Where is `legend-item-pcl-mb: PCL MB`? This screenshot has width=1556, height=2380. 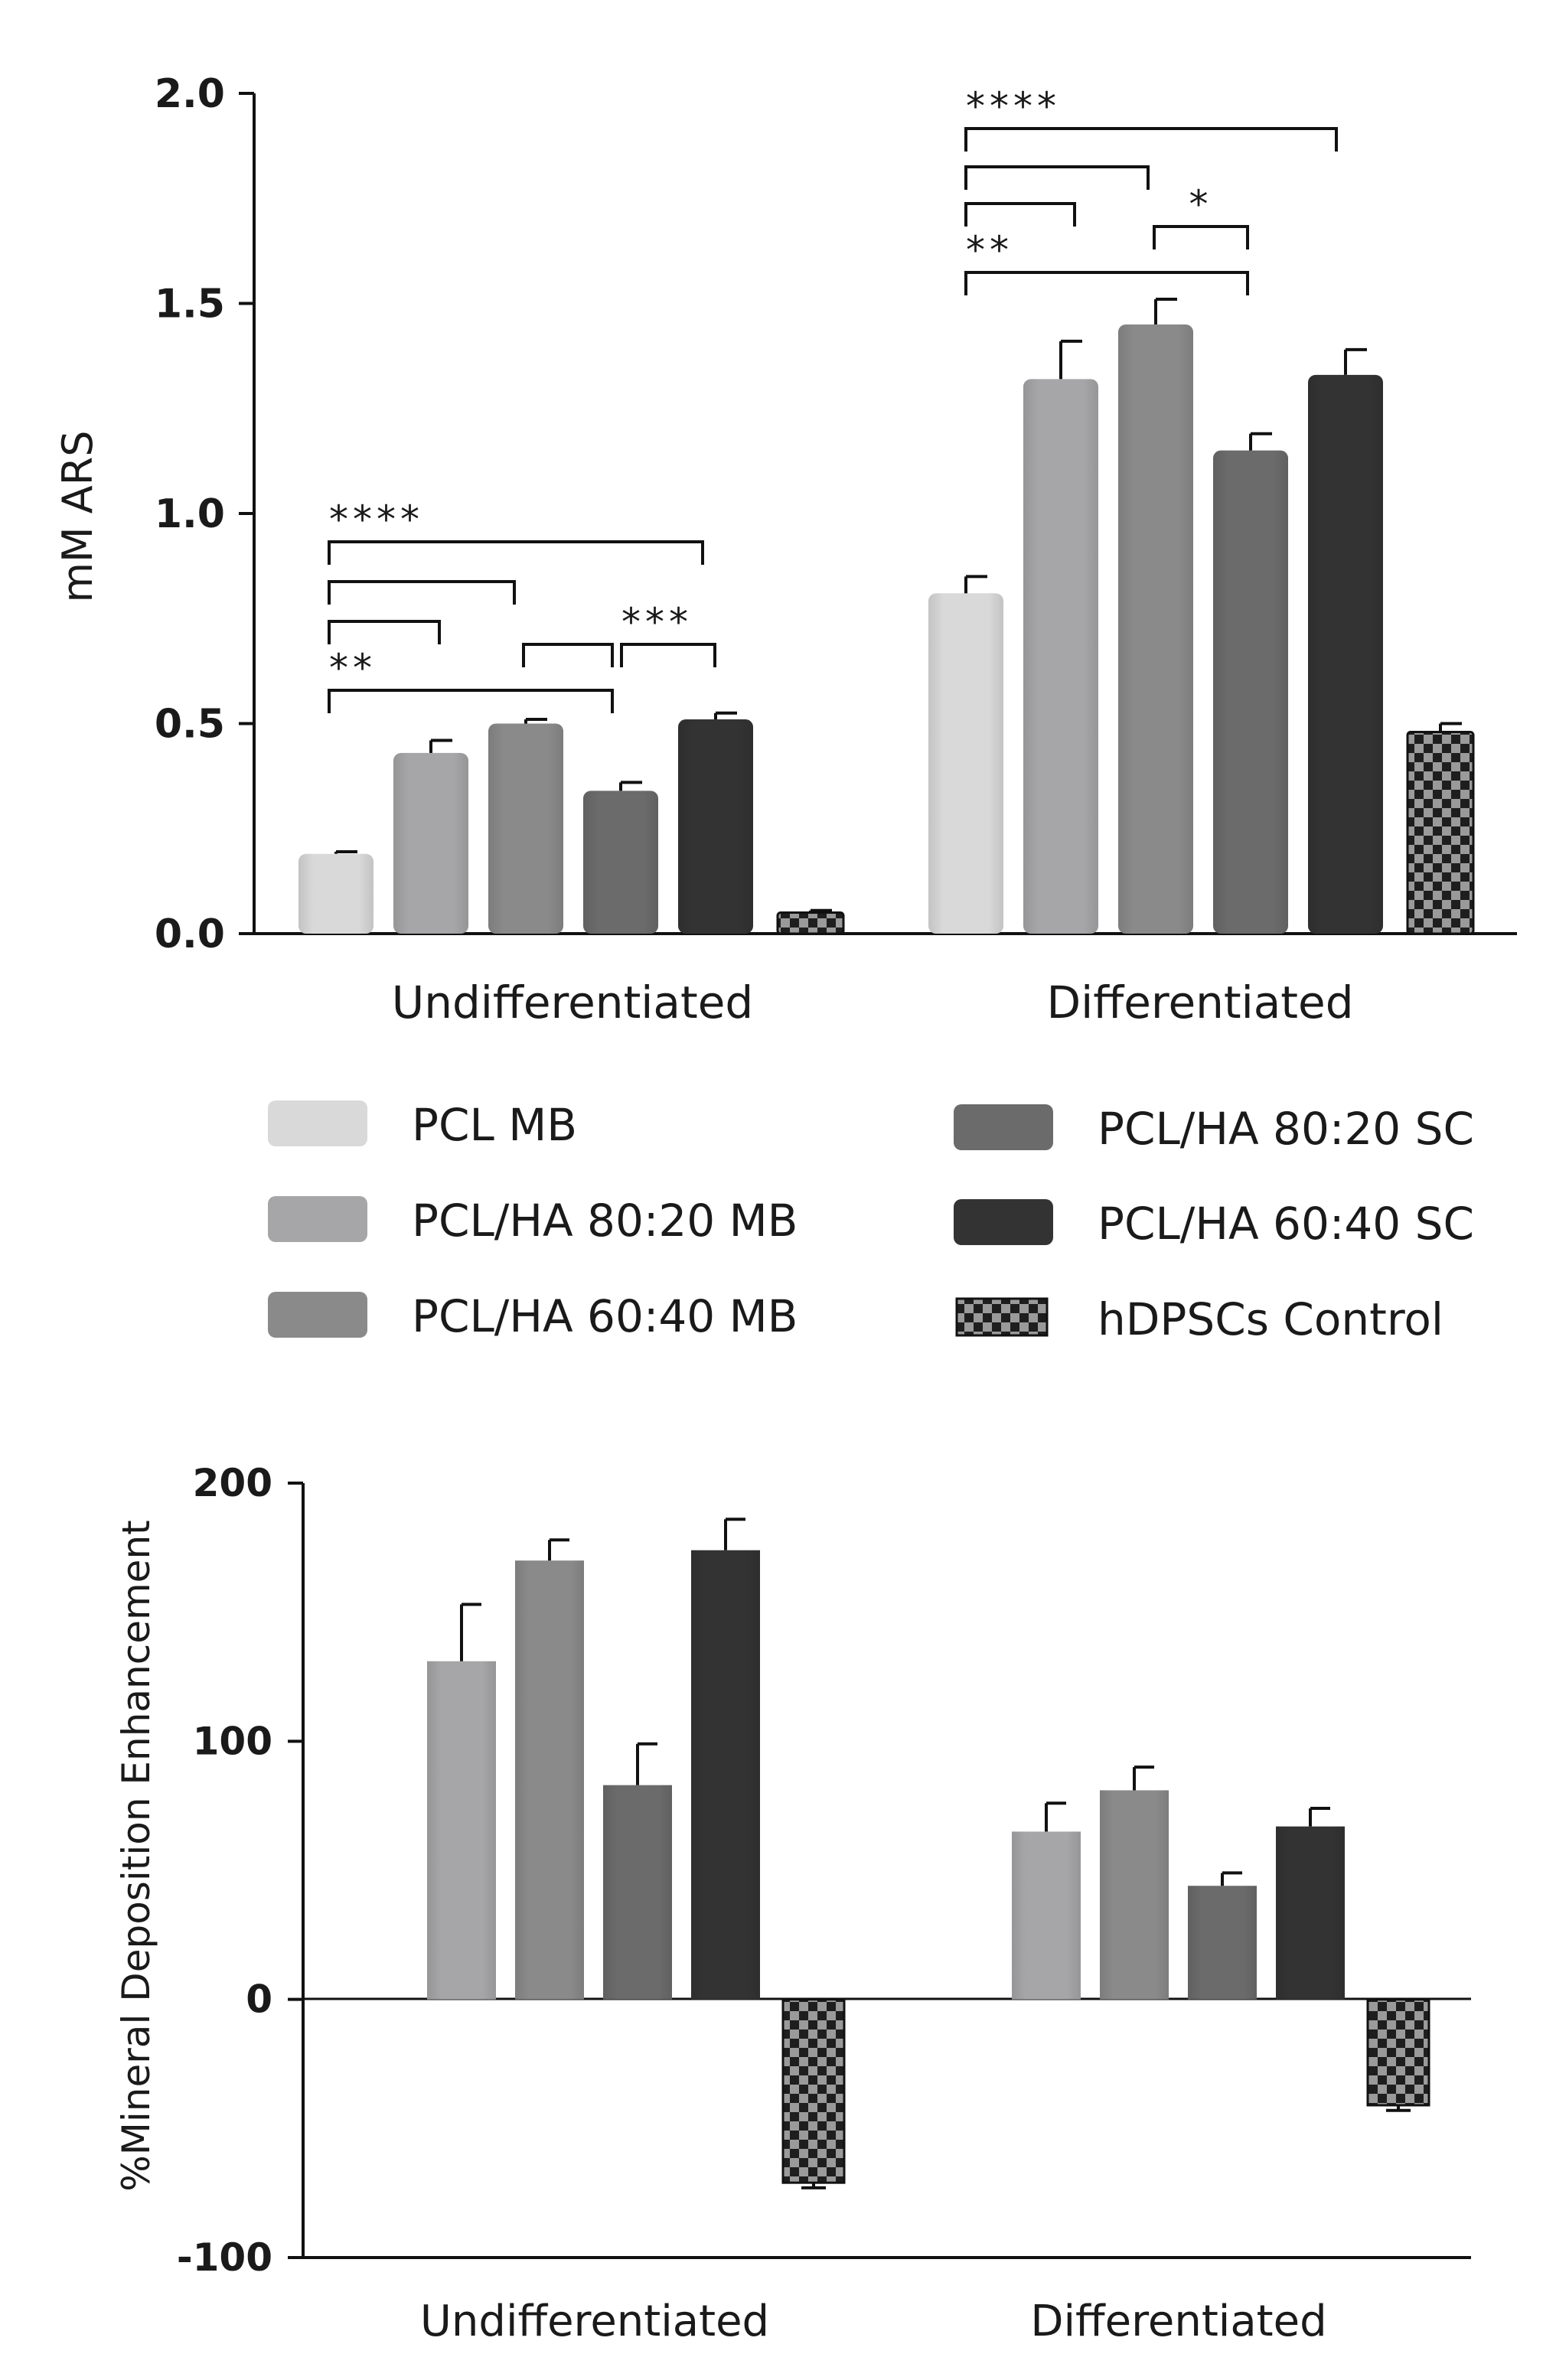 legend-item-pcl-mb: PCL MB is located at coordinates (422, 1125).